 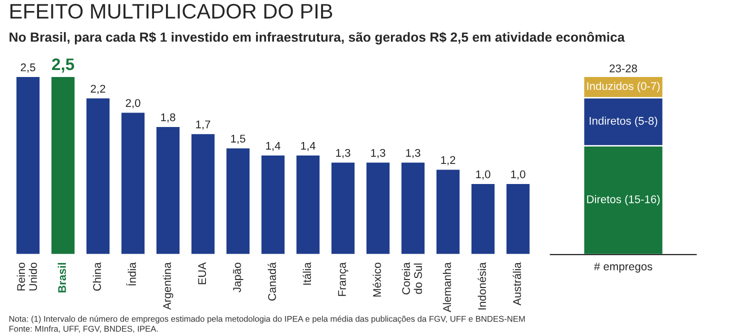 What do you see at coordinates (83, 329) in the screenshot?
I see `source-note: Fonte: MInfra, UFF, FGV, BNDES, IPEA.` at bounding box center [83, 329].